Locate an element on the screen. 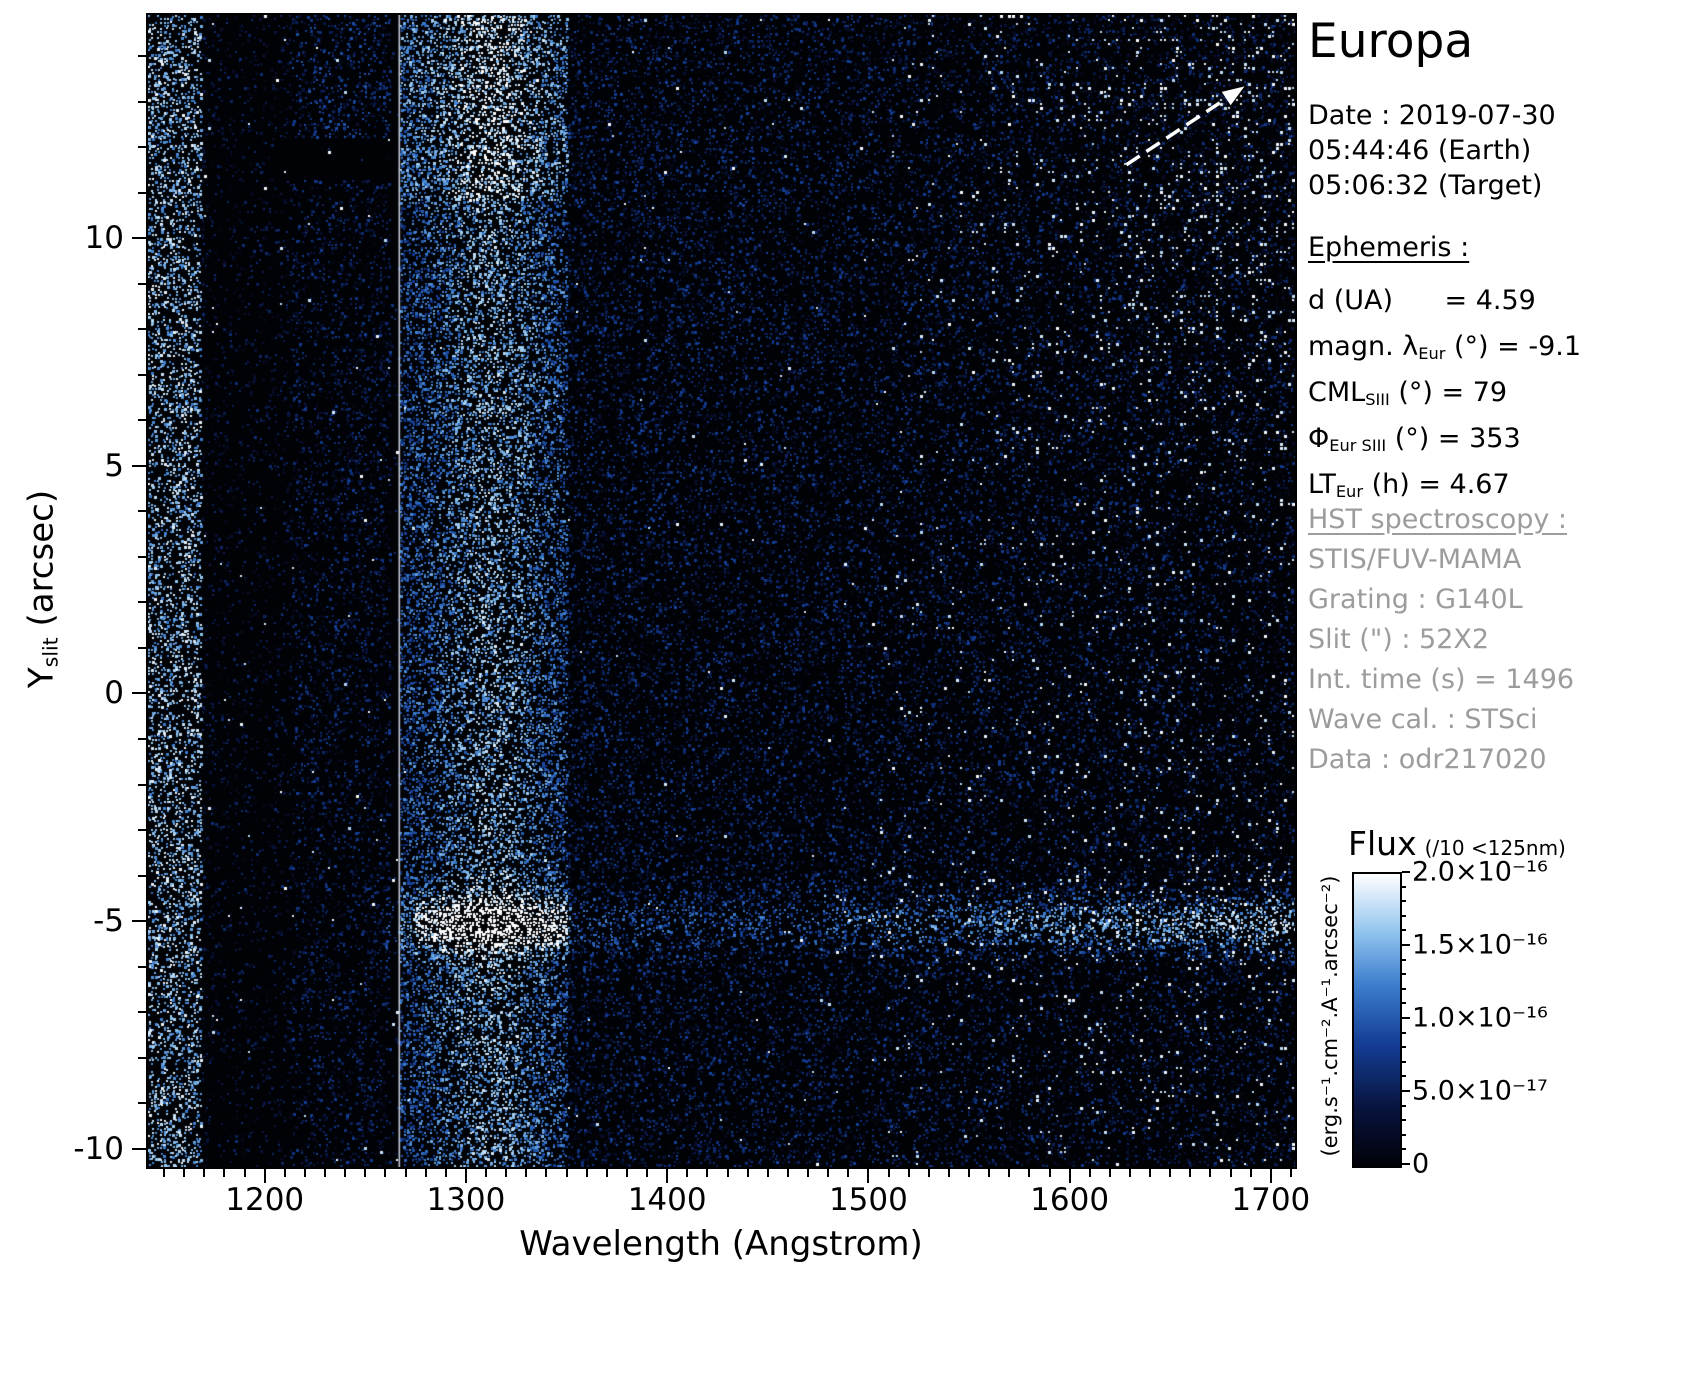 Image resolution: width=1695 pixels, height=1385 pixels. figure-title: Europa is located at coordinates (1391, 41).